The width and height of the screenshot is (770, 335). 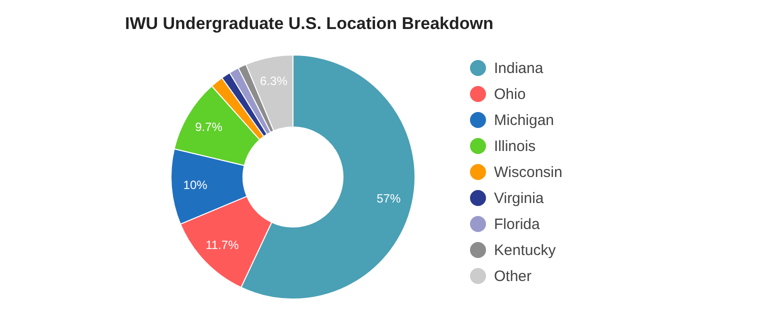 What do you see at coordinates (515, 146) in the screenshot?
I see `legend-label: Illinois` at bounding box center [515, 146].